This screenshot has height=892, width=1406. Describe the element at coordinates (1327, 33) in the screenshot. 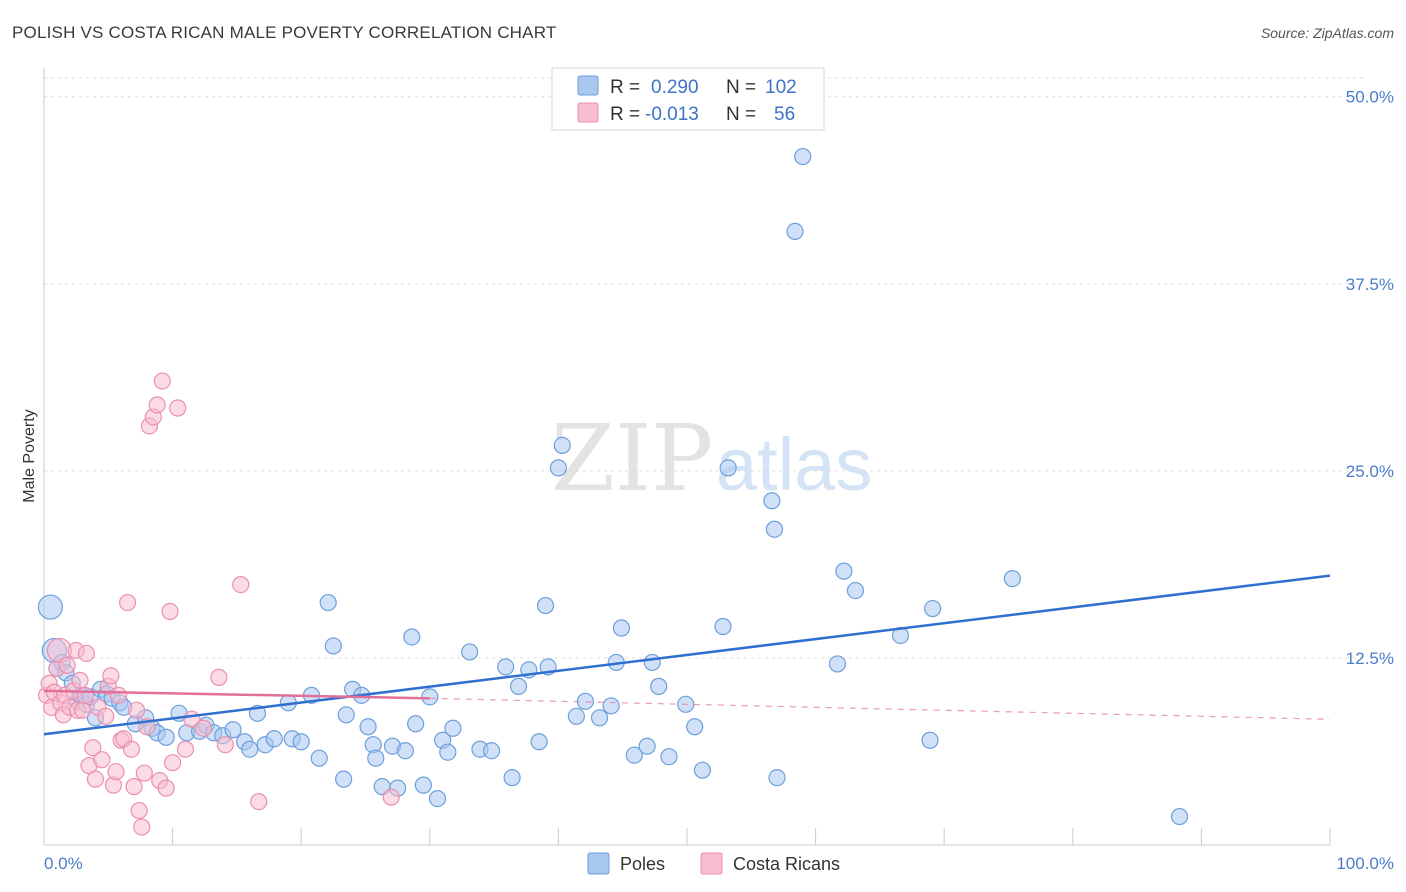

I see `source-label: Source: ZipAtlas.com` at that location.